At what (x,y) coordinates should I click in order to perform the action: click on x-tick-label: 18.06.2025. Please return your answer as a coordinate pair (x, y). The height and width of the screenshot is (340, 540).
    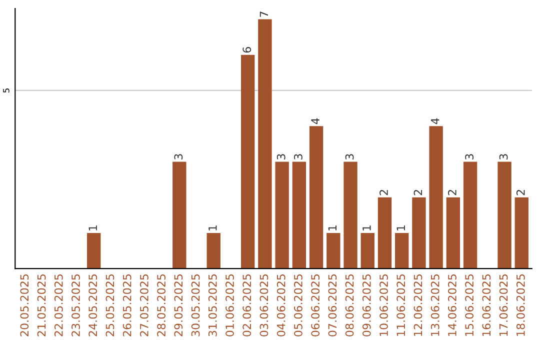
    Looking at the image, I should click on (520, 305).